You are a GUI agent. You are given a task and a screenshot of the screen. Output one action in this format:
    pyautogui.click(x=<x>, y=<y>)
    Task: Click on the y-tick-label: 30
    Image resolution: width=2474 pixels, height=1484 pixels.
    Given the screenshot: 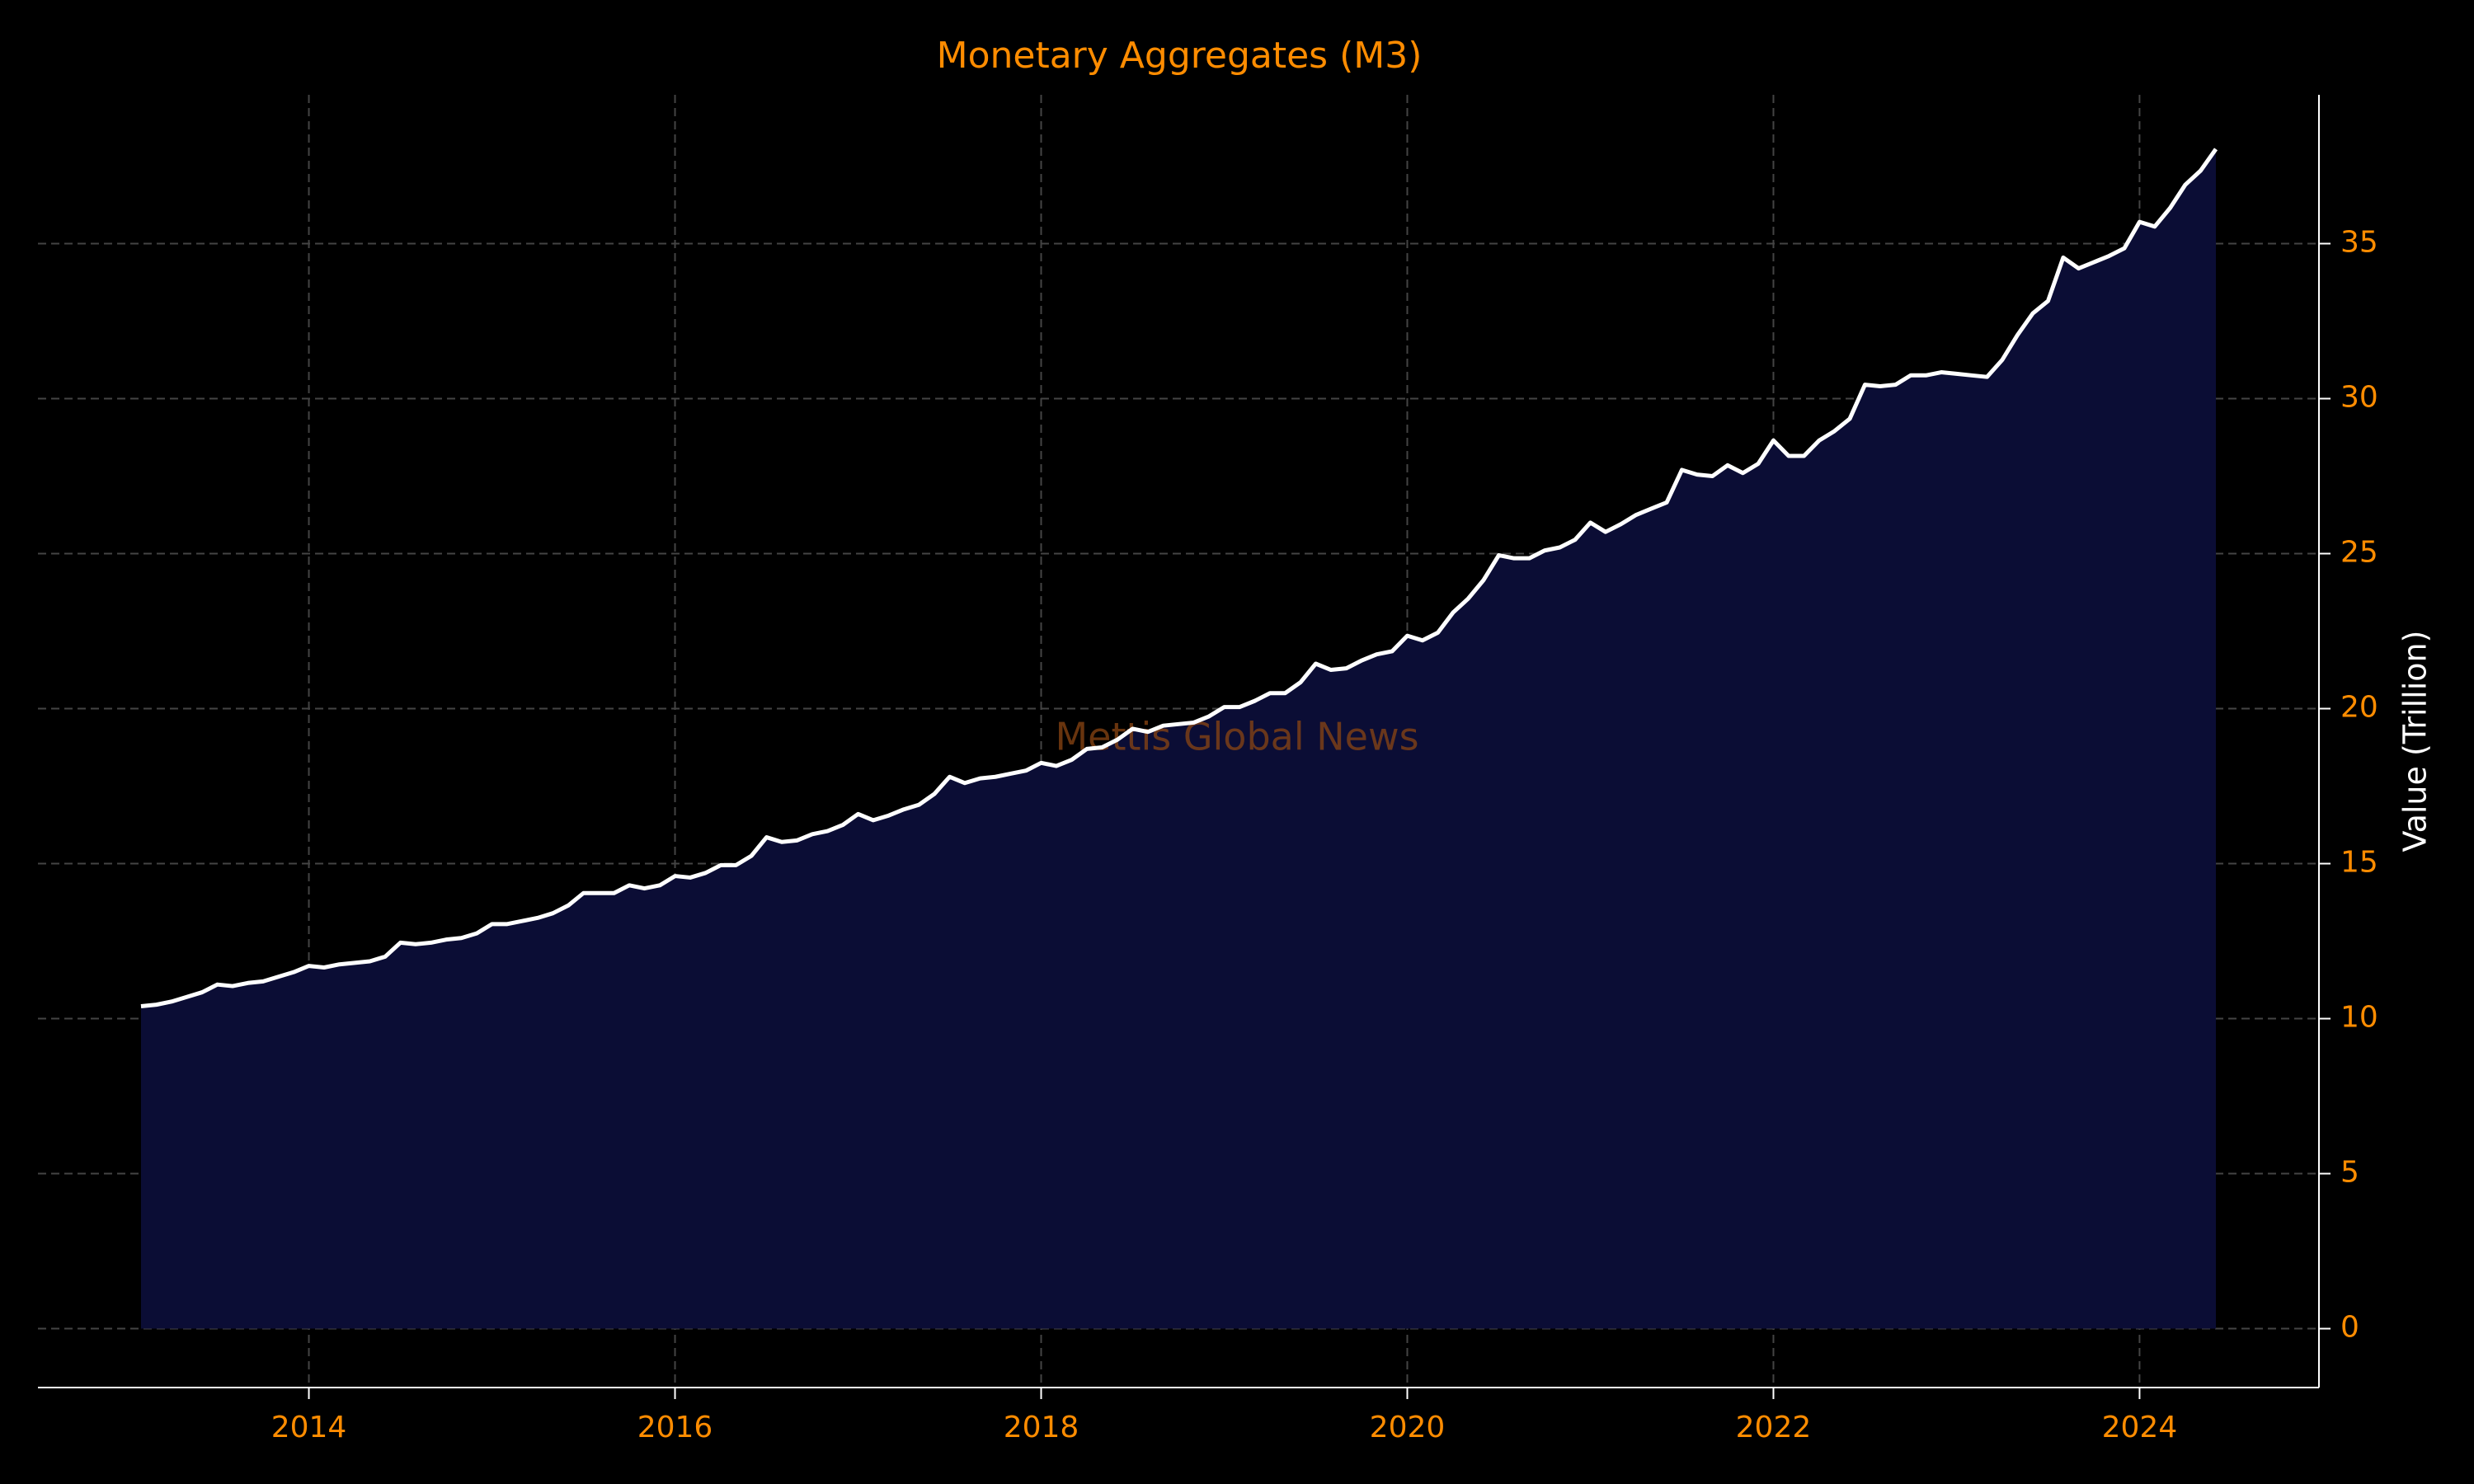 What is the action you would take?
    pyautogui.click(x=2359, y=397)
    